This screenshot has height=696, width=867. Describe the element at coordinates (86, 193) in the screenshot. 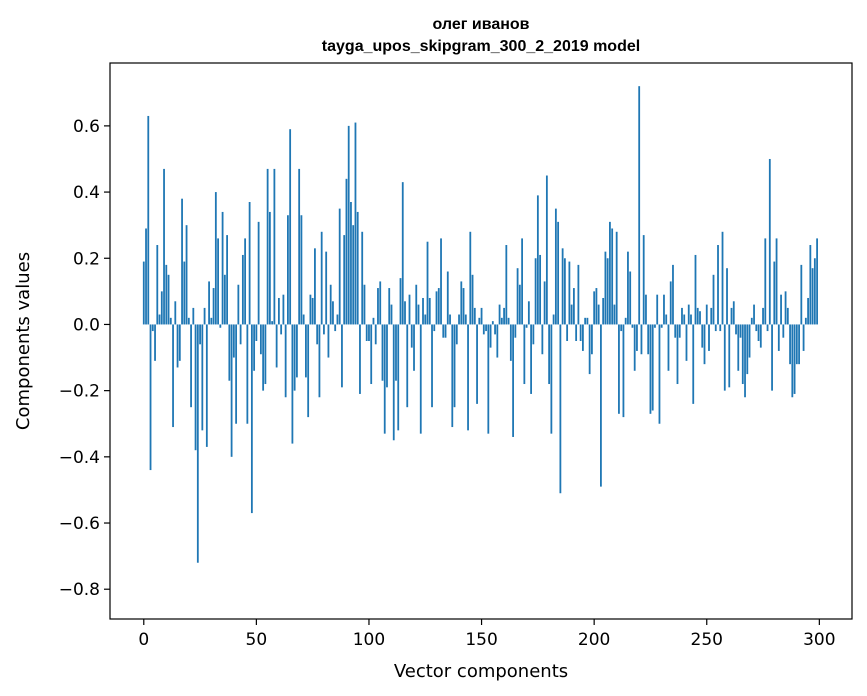

I see `y-tick-label: 0.4` at that location.